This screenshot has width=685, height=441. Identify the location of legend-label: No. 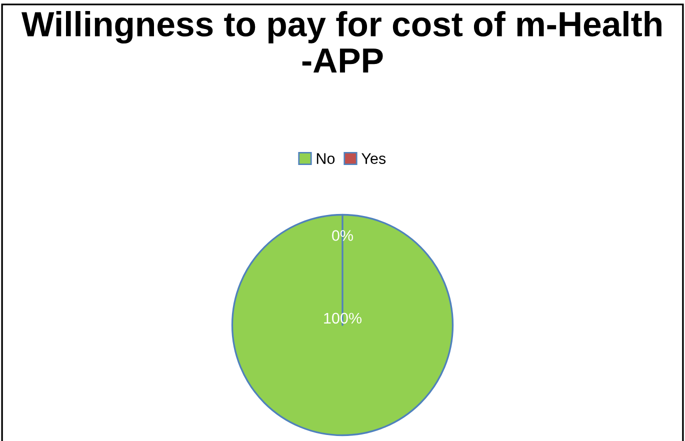
(325, 158).